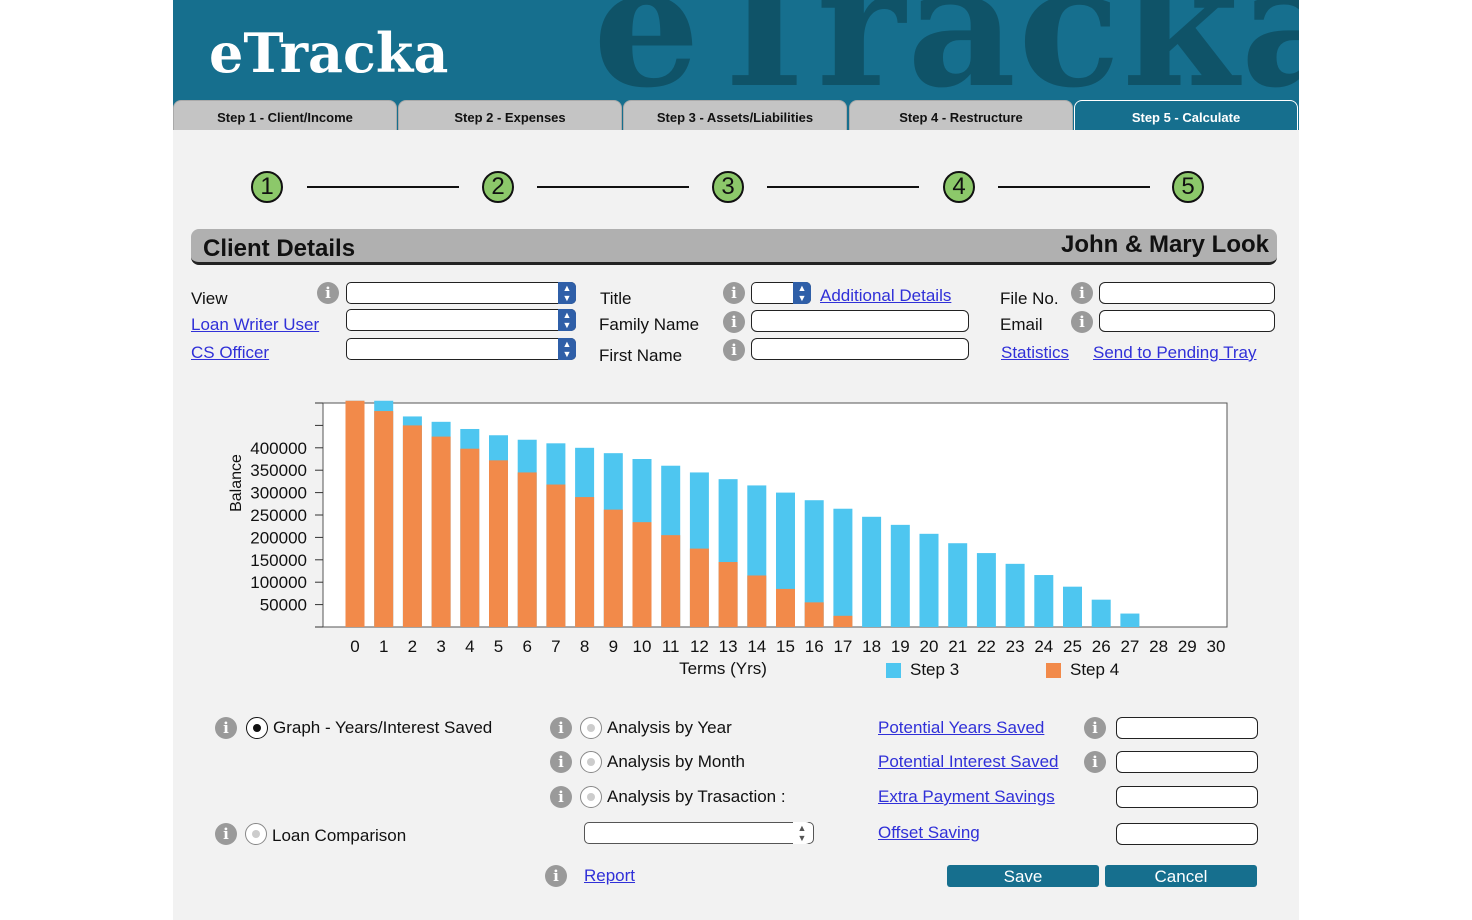 Image resolution: width=1472 pixels, height=920 pixels. What do you see at coordinates (946, 50) in the screenshot?
I see `background-wordmark: eTracka` at bounding box center [946, 50].